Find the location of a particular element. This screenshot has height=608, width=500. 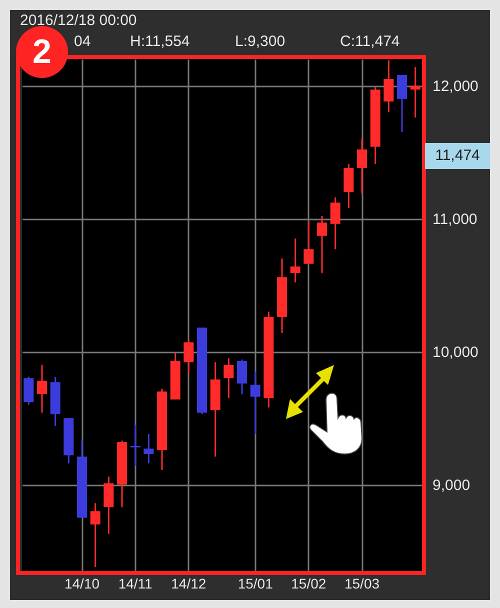

x-tick-label: 14/12 is located at coordinates (188, 584).